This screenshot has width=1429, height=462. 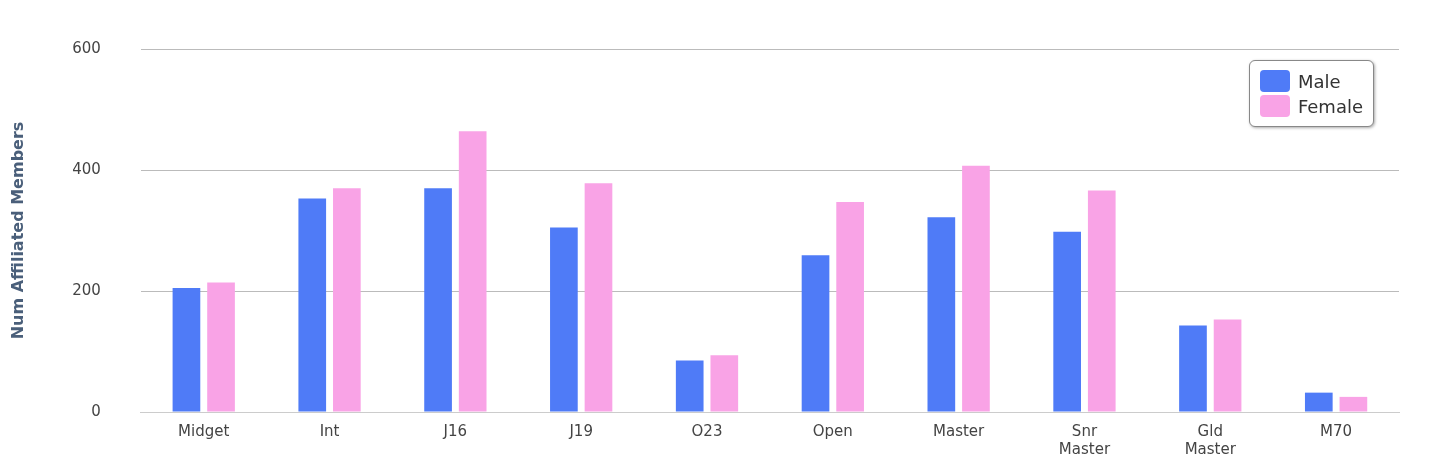 What do you see at coordinates (86, 168) in the screenshot?
I see `y-tick-label: 400` at bounding box center [86, 168].